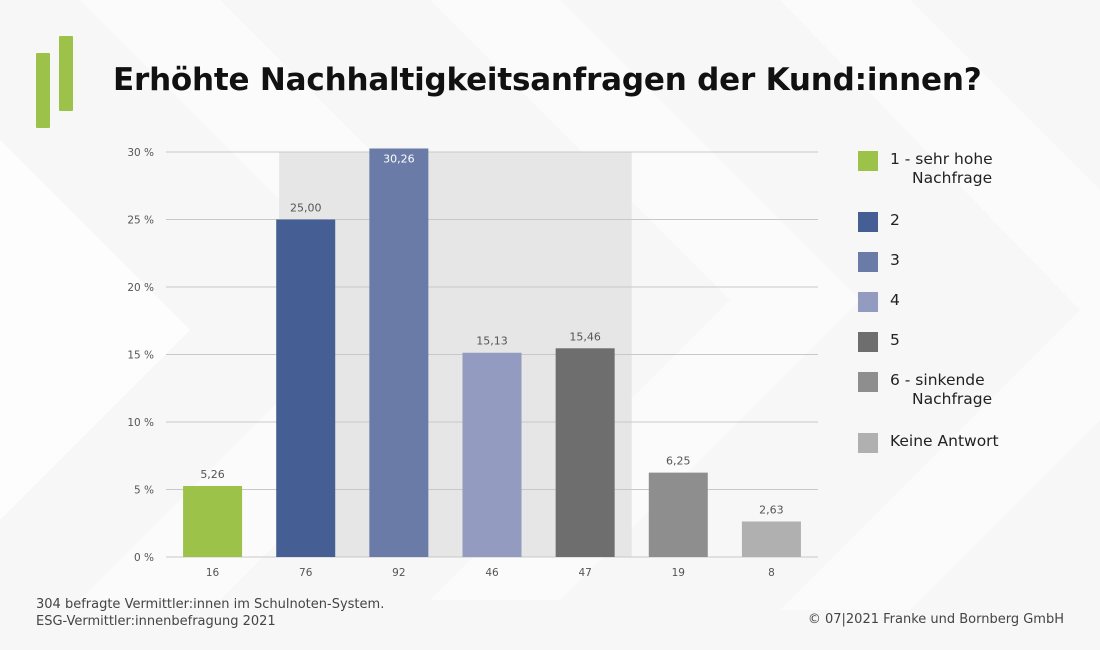  What do you see at coordinates (398, 573) in the screenshot?
I see `x-tick-label: 92` at bounding box center [398, 573].